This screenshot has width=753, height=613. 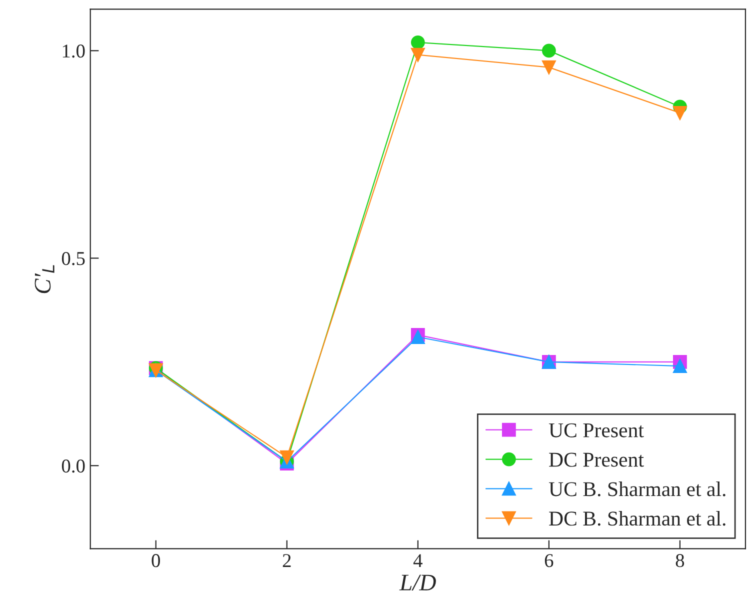 I want to click on x-tick-label: 0, so click(x=156, y=561).